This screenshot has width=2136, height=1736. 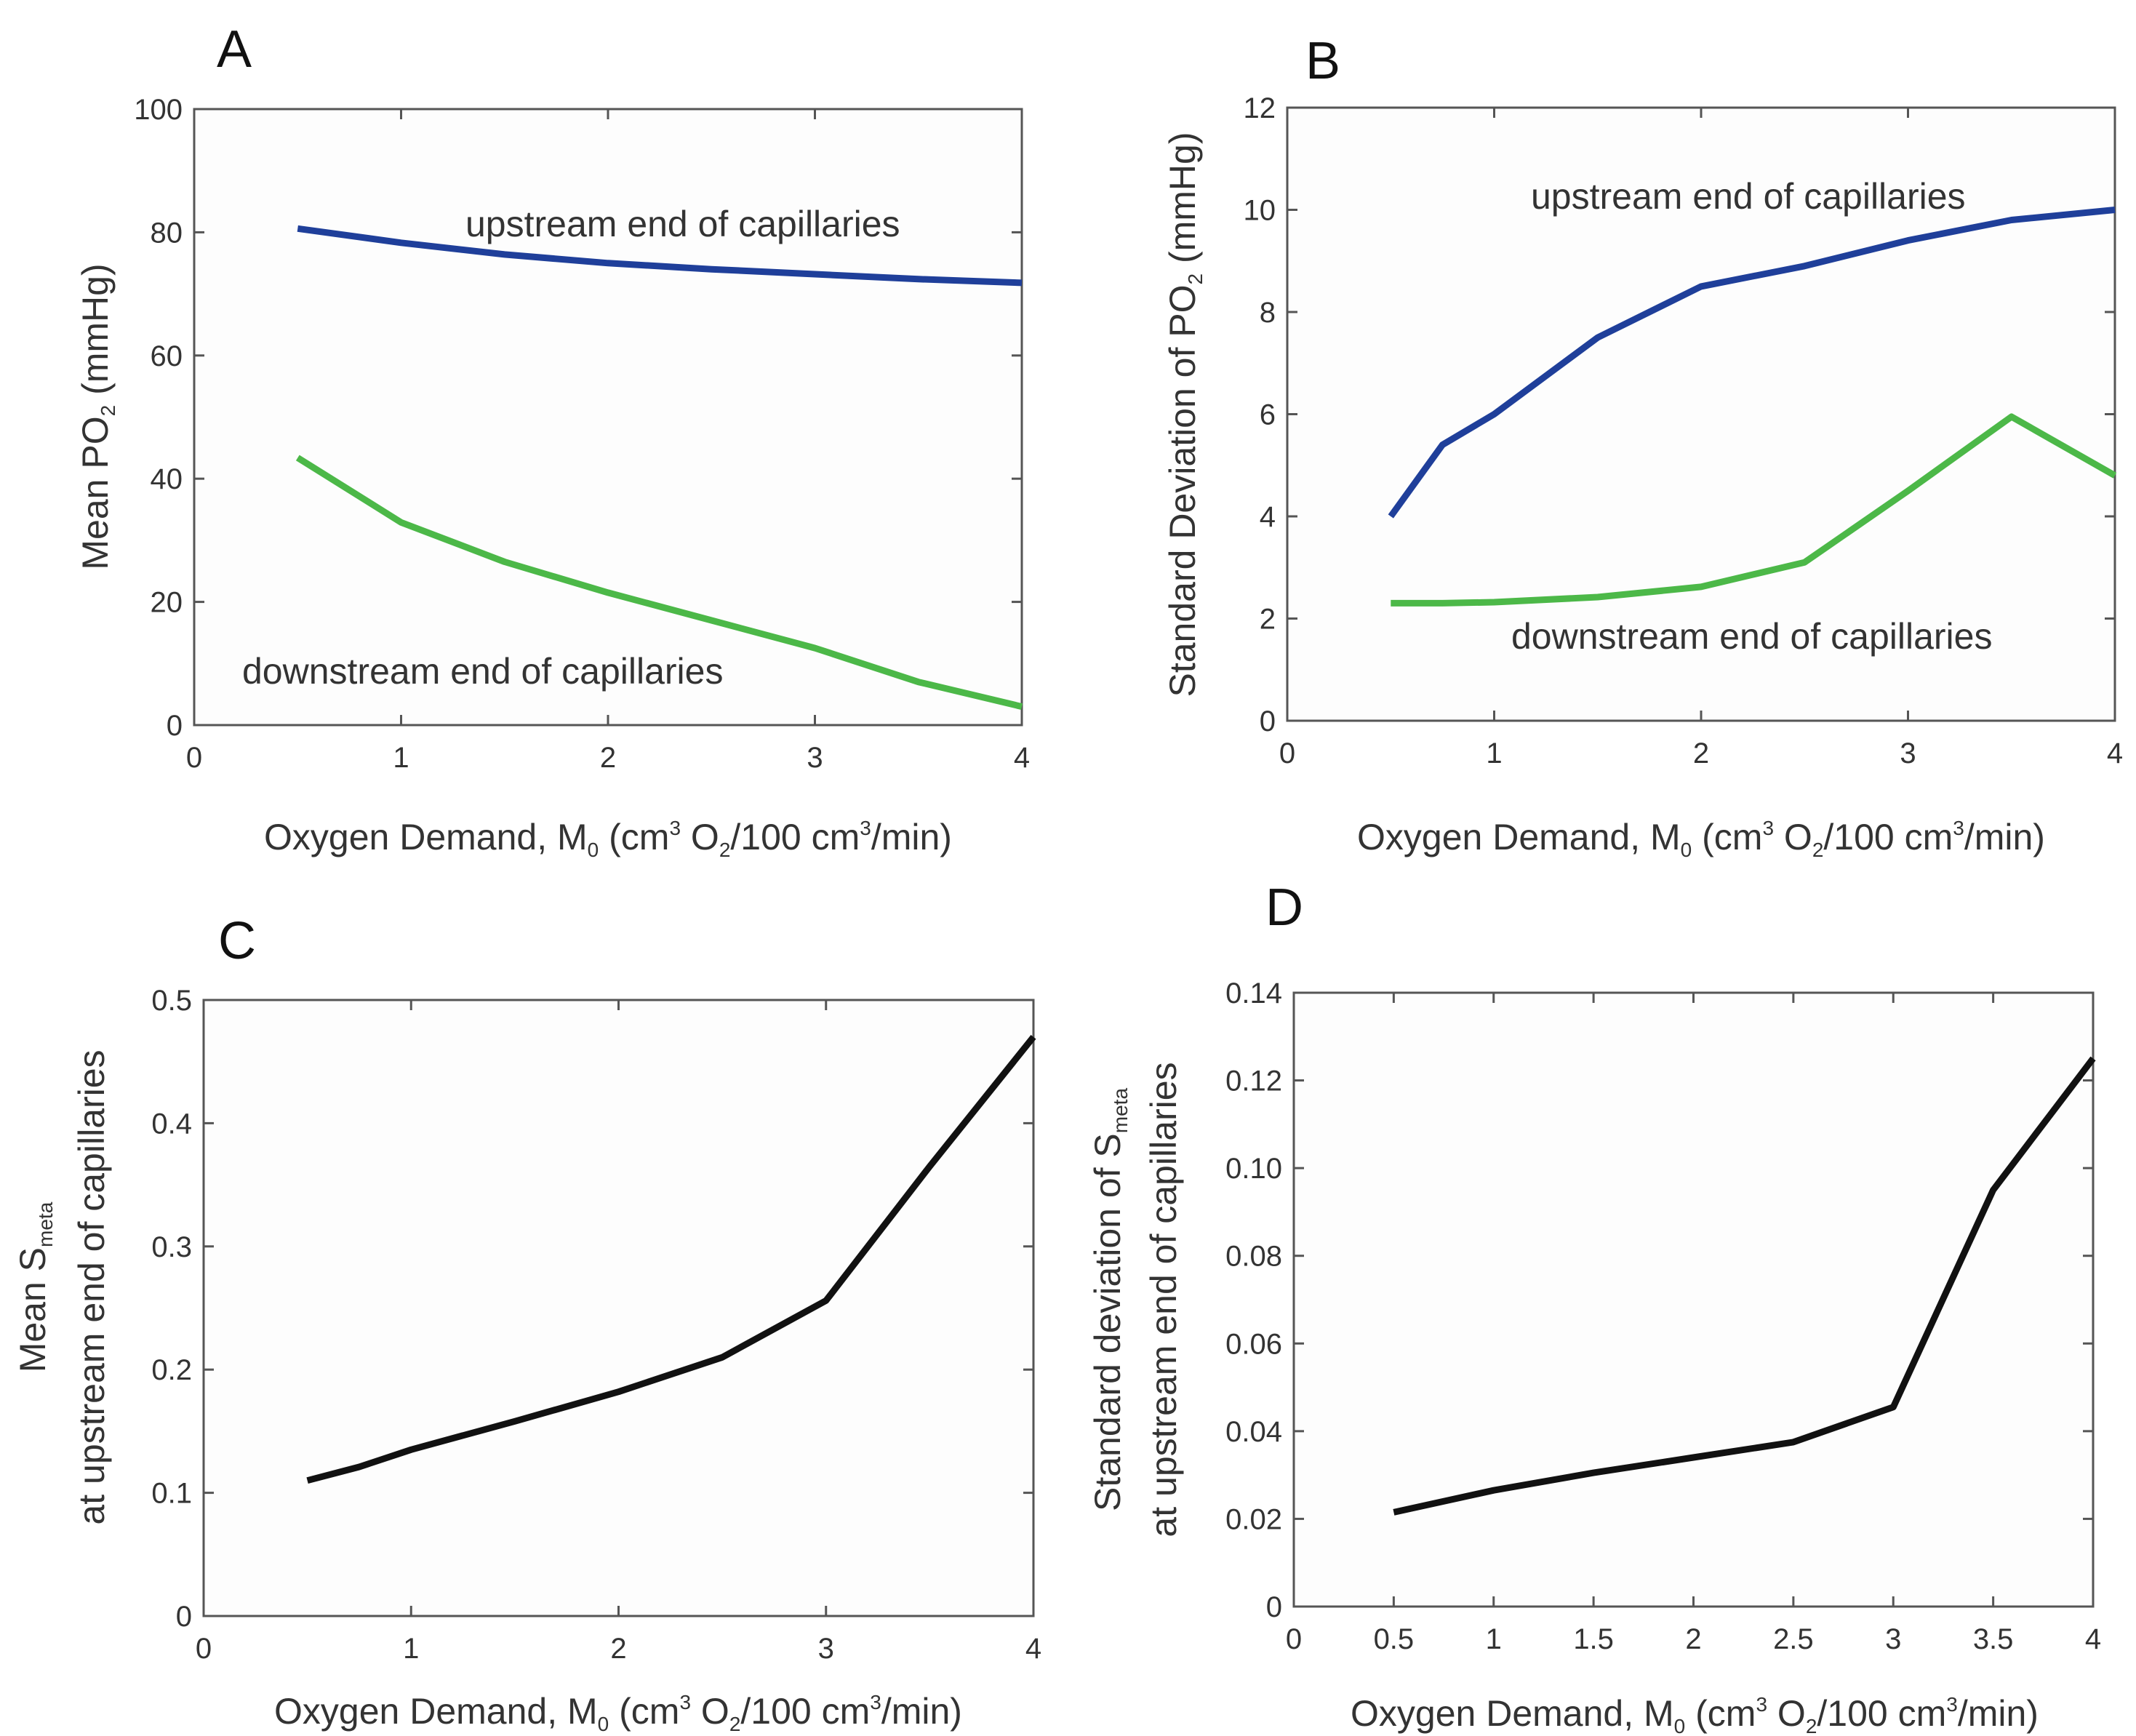 What do you see at coordinates (1253, 1344) in the screenshot?
I see `panel-d-y-tick-label: 0.06` at bounding box center [1253, 1344].